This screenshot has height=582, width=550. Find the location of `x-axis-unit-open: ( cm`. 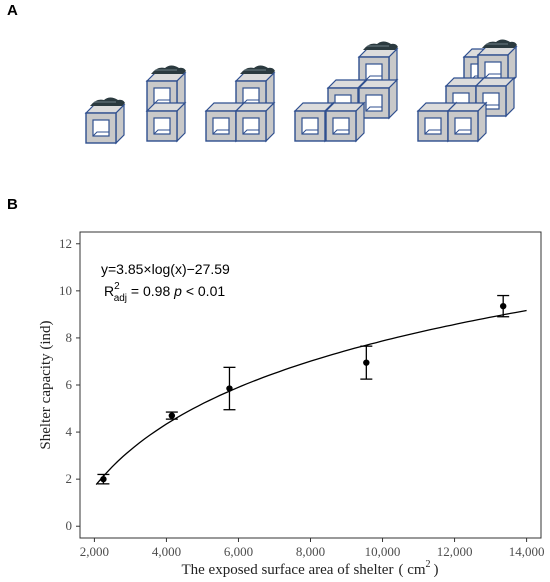

x-axis-unit-open: ( cm is located at coordinates (411, 570).